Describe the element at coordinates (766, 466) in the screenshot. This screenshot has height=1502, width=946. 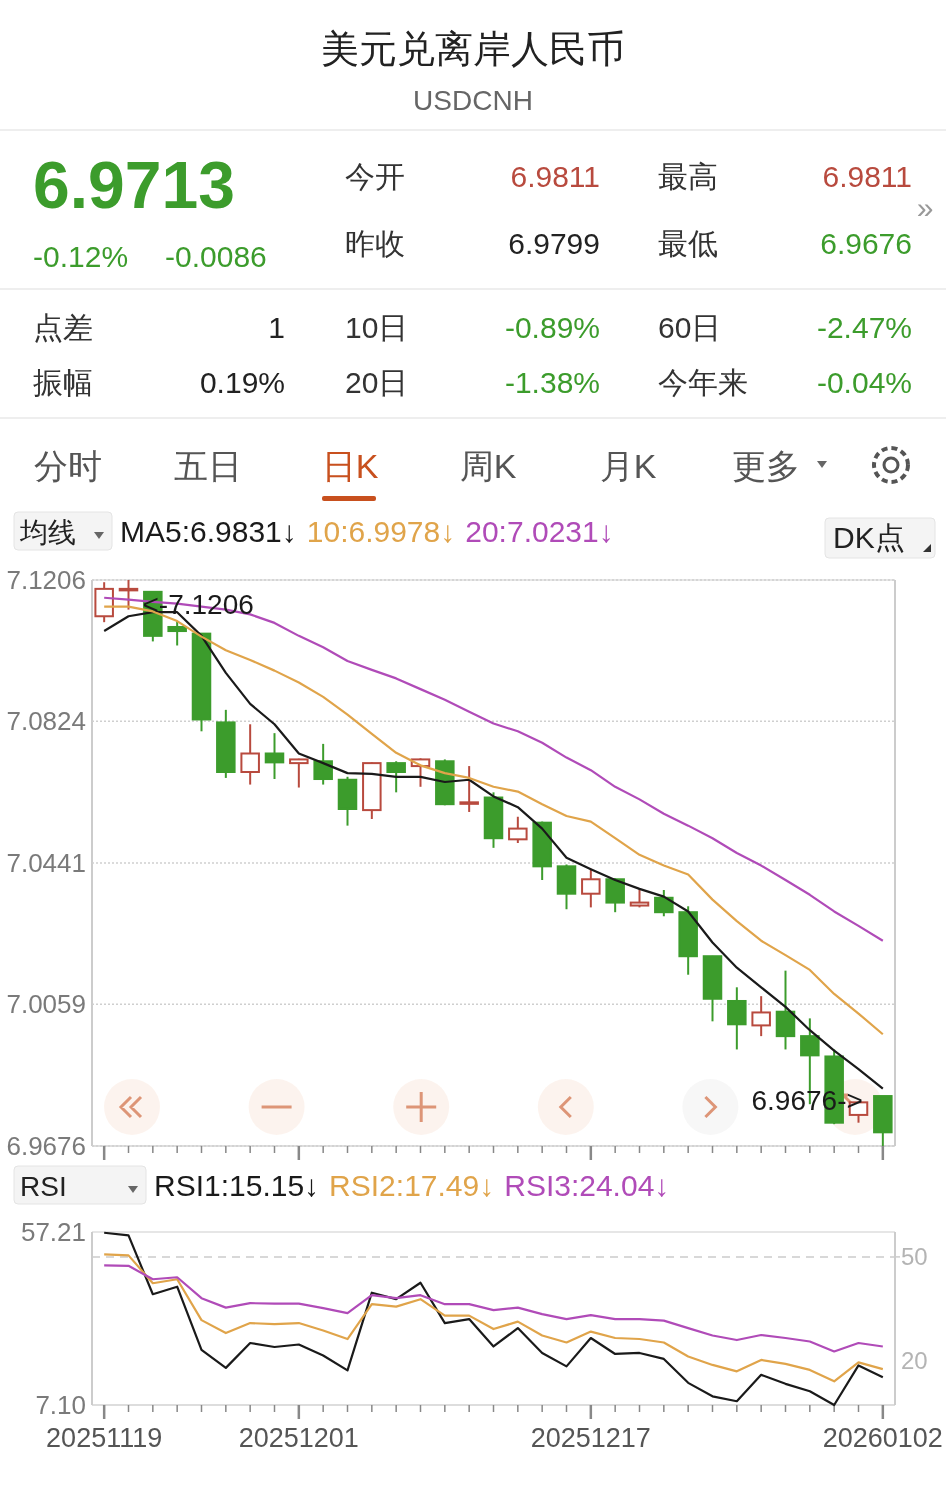
I see `text: 更多` at that location.